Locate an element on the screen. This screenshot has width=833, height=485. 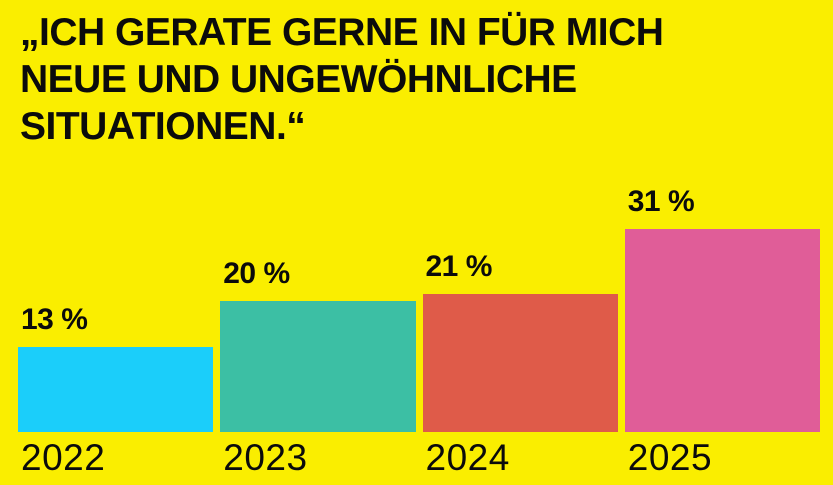
value-label-2025: 31 % is located at coordinates (661, 201).